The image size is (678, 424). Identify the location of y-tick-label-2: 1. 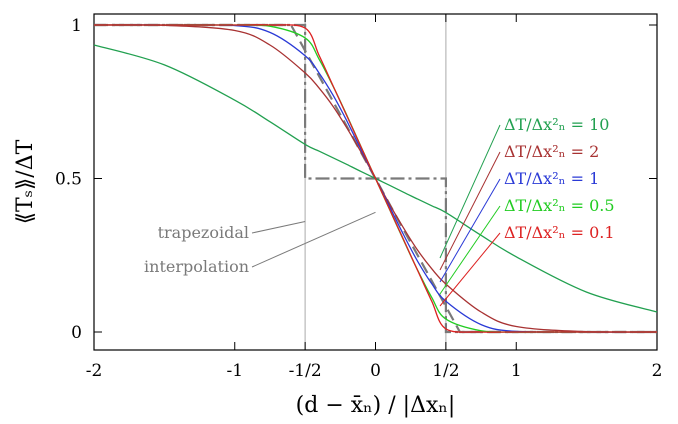
(76, 26).